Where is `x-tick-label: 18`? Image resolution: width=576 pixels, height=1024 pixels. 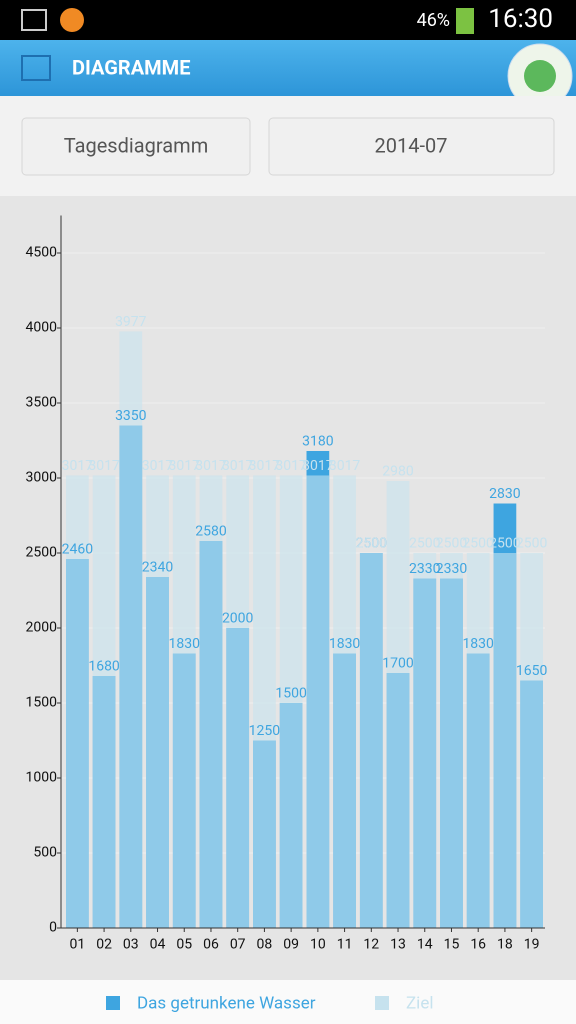 x-tick-label: 18 is located at coordinates (505, 945).